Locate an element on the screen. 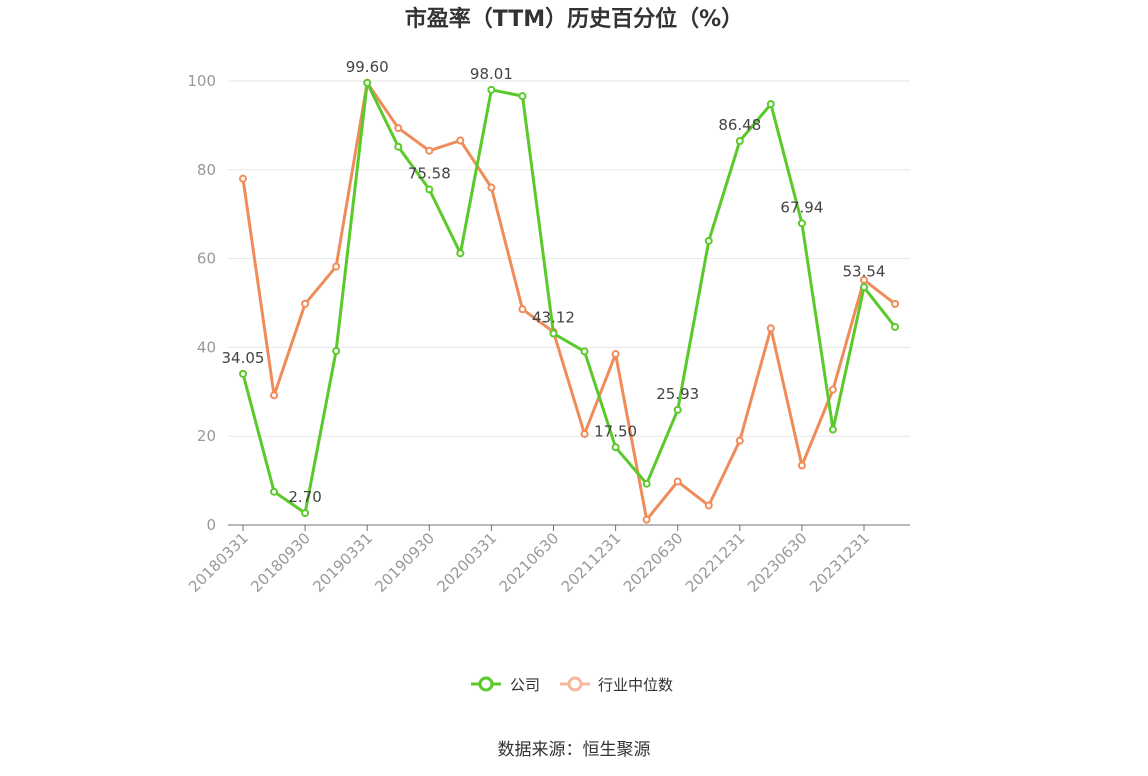 Image resolution: width=1148 pixels, height=776 pixels. data-label: 98.01 is located at coordinates (491, 74).